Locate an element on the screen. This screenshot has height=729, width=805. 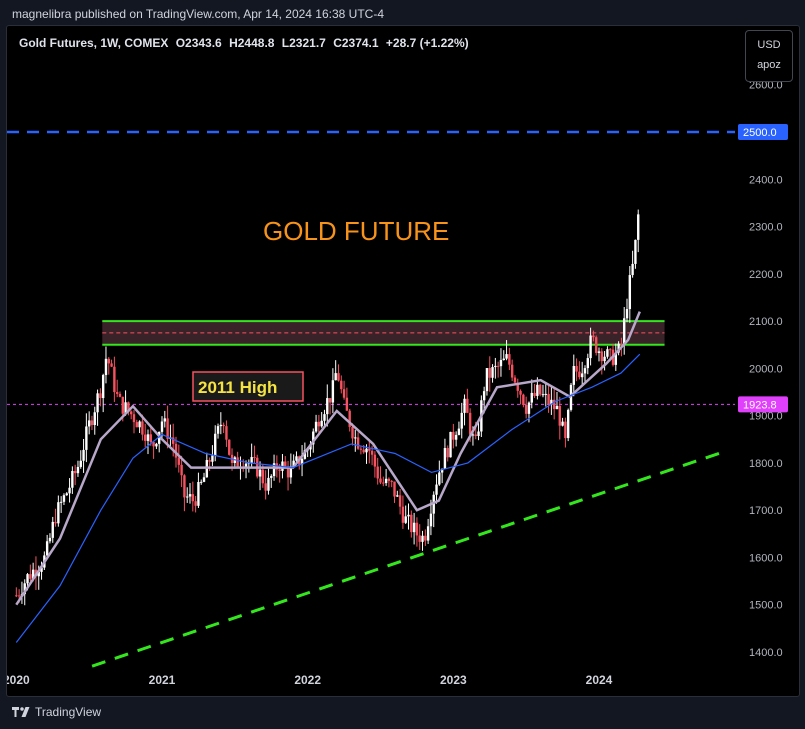
tradingview-label: TradingView is located at coordinates (68, 712).